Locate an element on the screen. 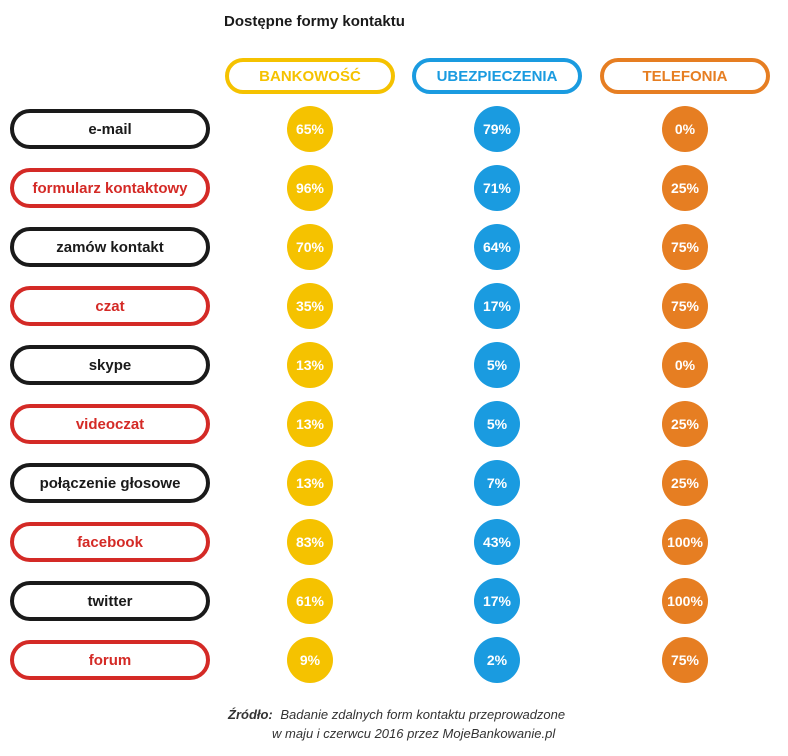  row-label: połączenie głosowe is located at coordinates (110, 483).